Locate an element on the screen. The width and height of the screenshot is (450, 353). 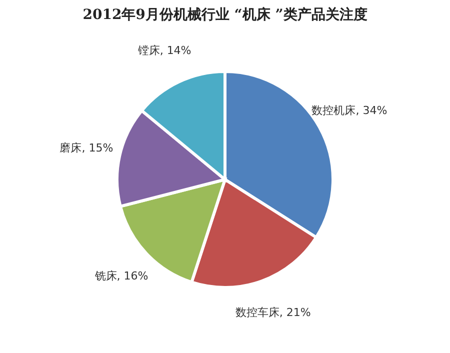
slice-label: 镗床, 14% is located at coordinates (164, 51).